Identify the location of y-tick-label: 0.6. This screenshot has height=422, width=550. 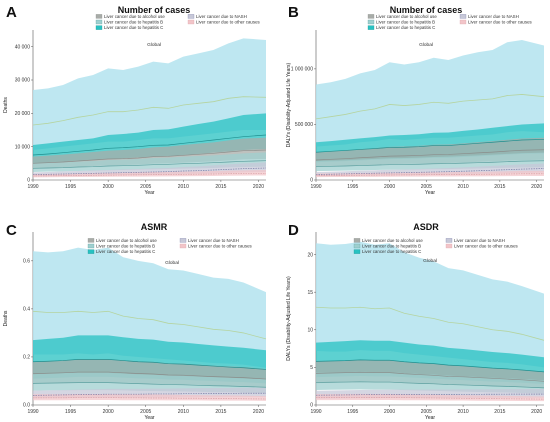
(26, 262).